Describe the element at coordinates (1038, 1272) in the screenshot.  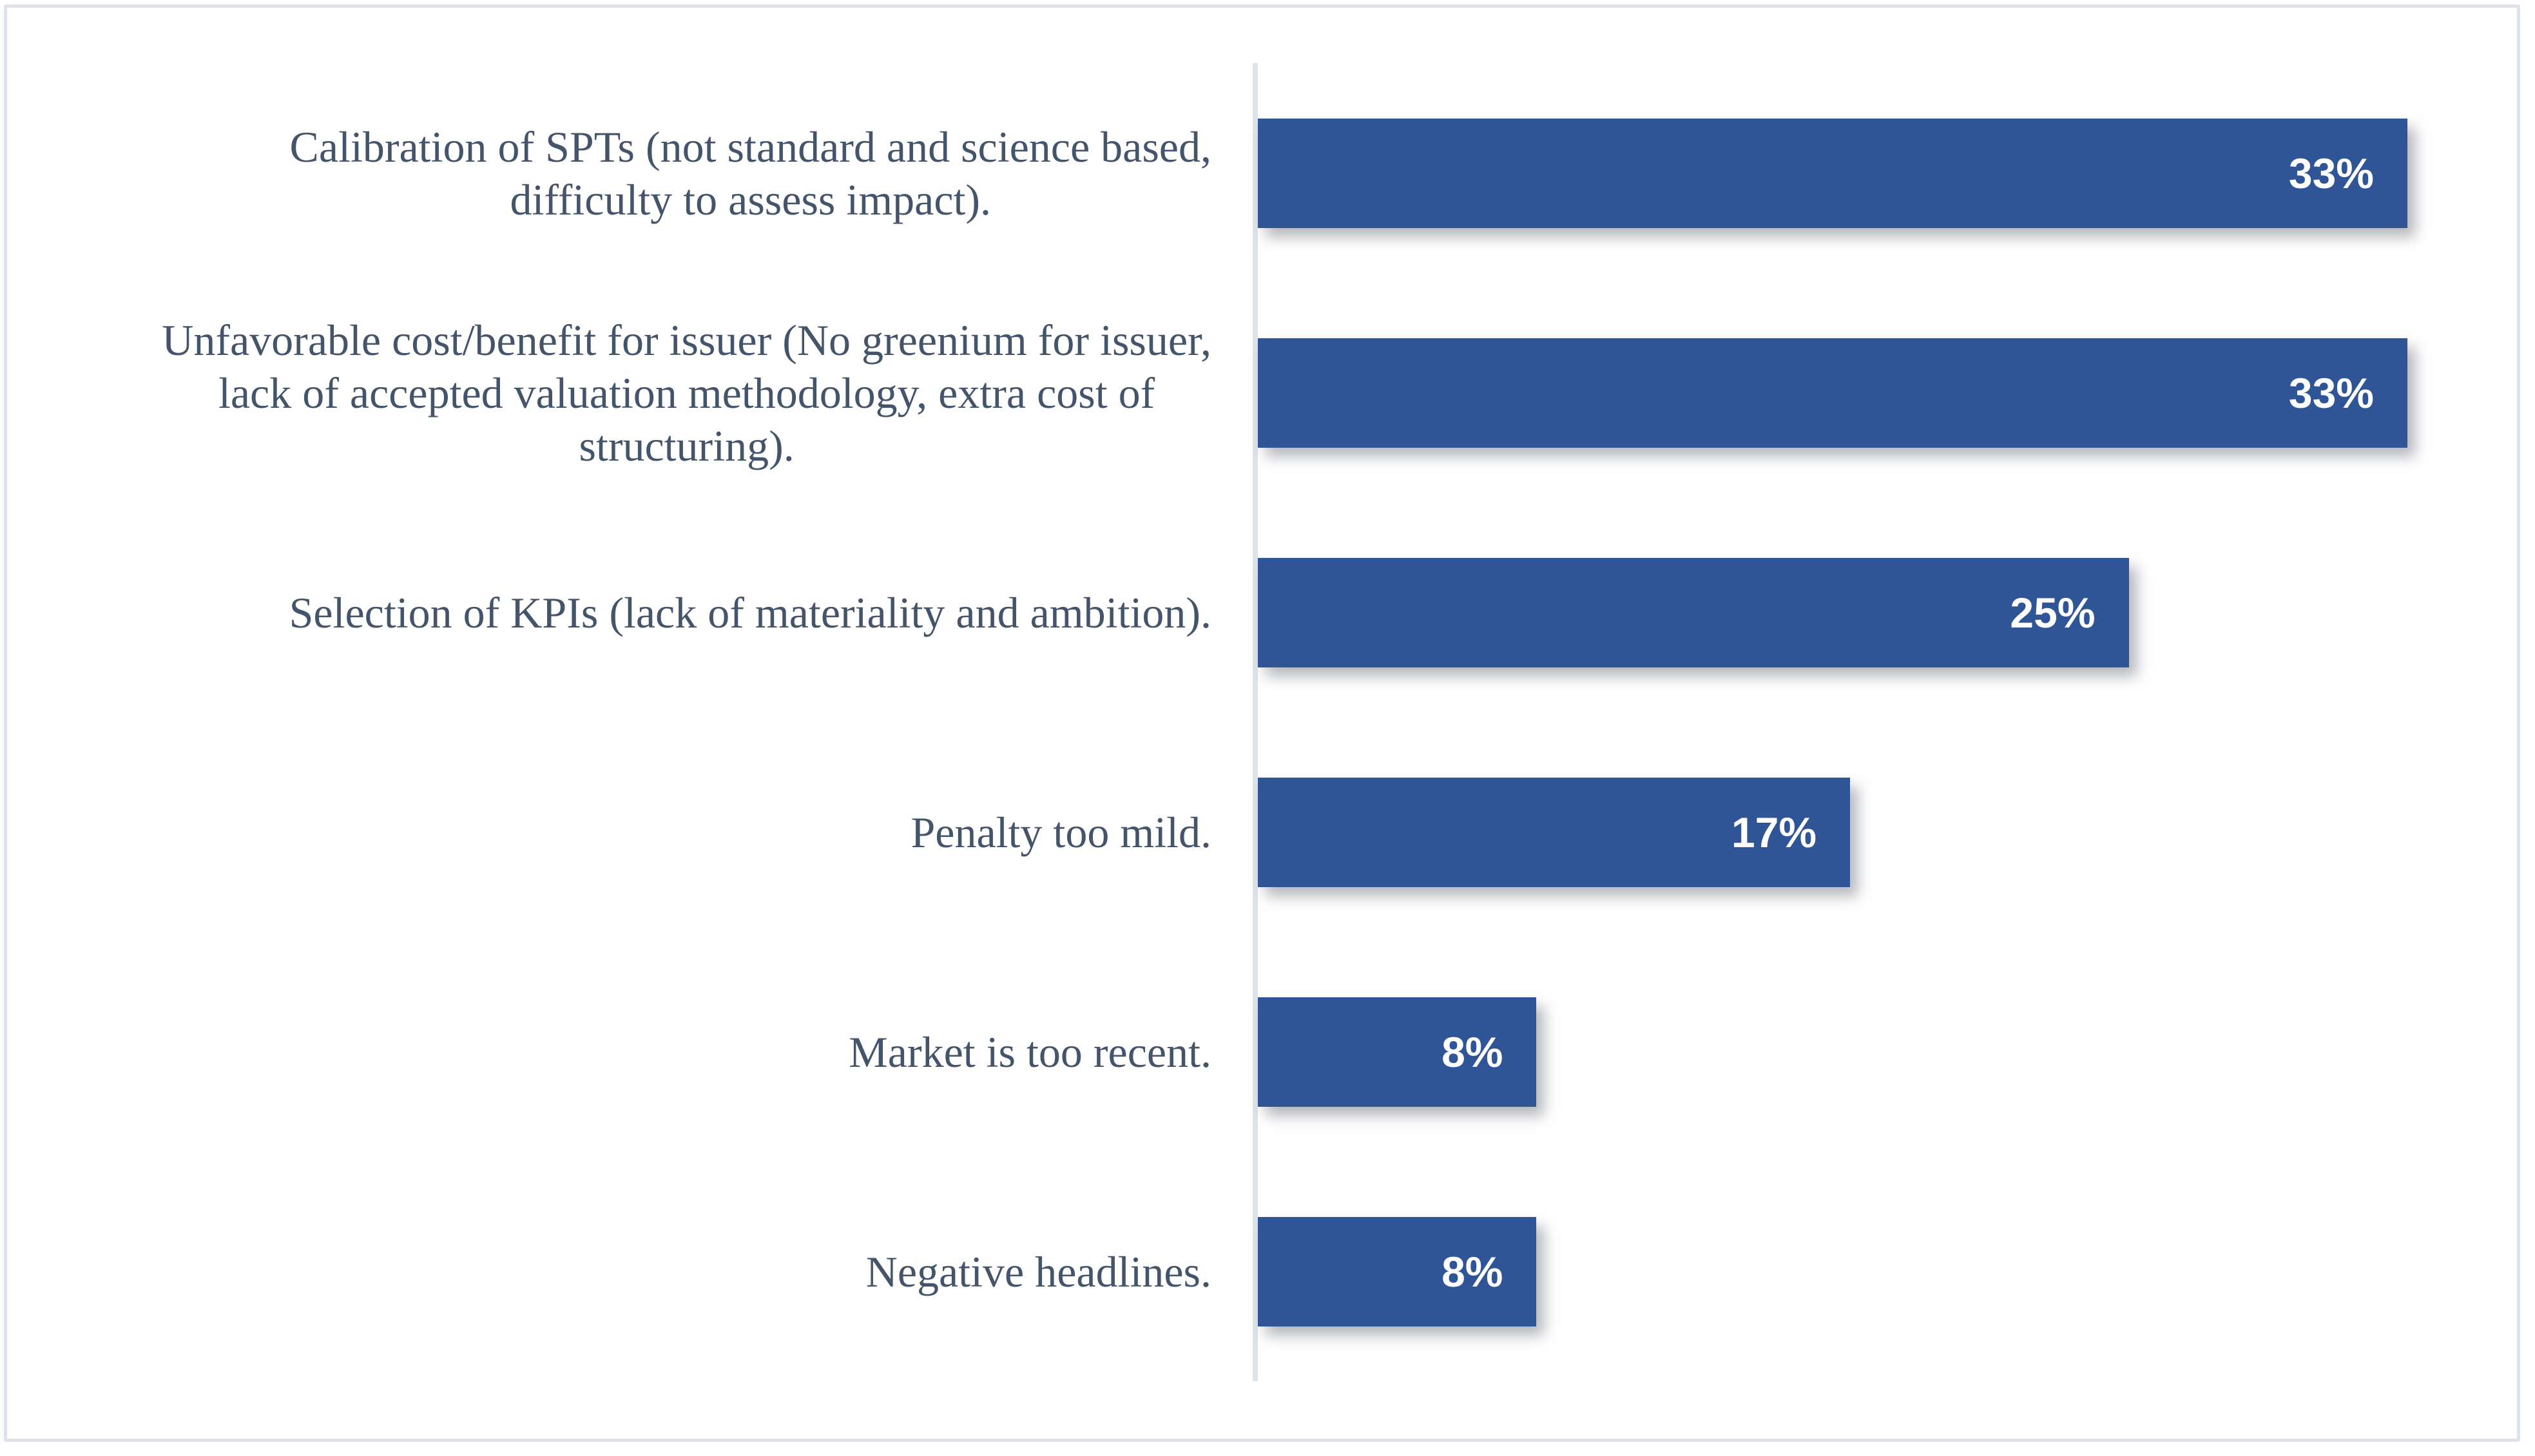
I see `category-label: Negative headlines.` at that location.